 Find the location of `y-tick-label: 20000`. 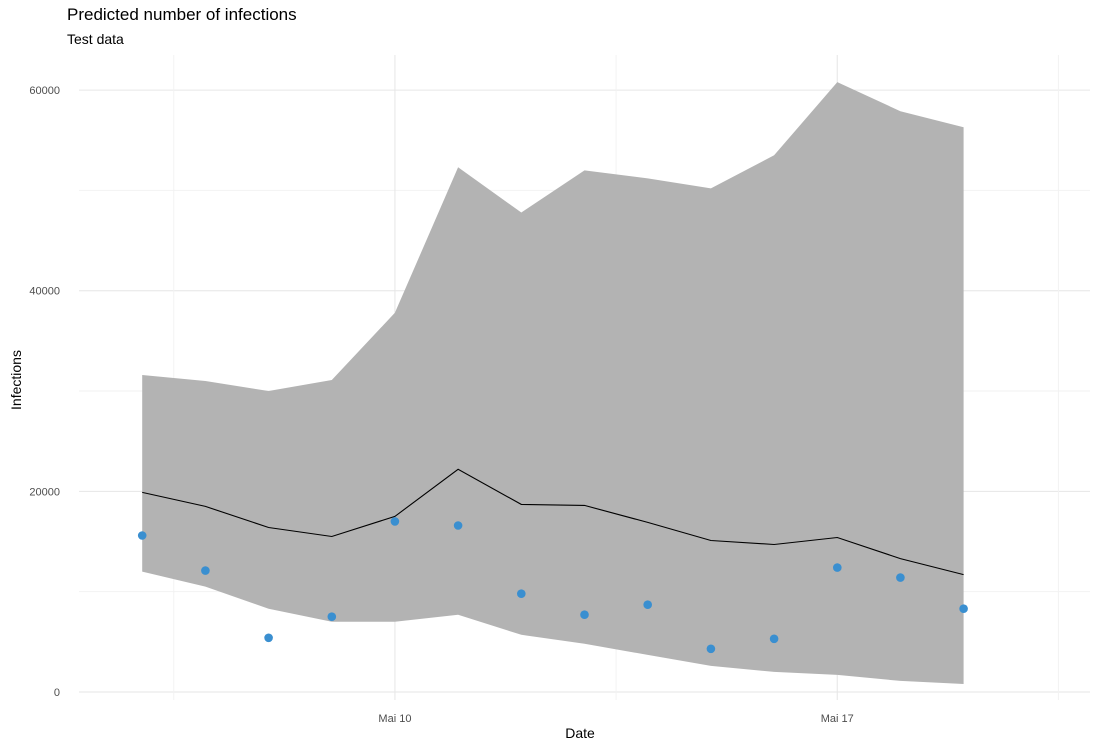

y-tick-label: 20000 is located at coordinates (44, 492).